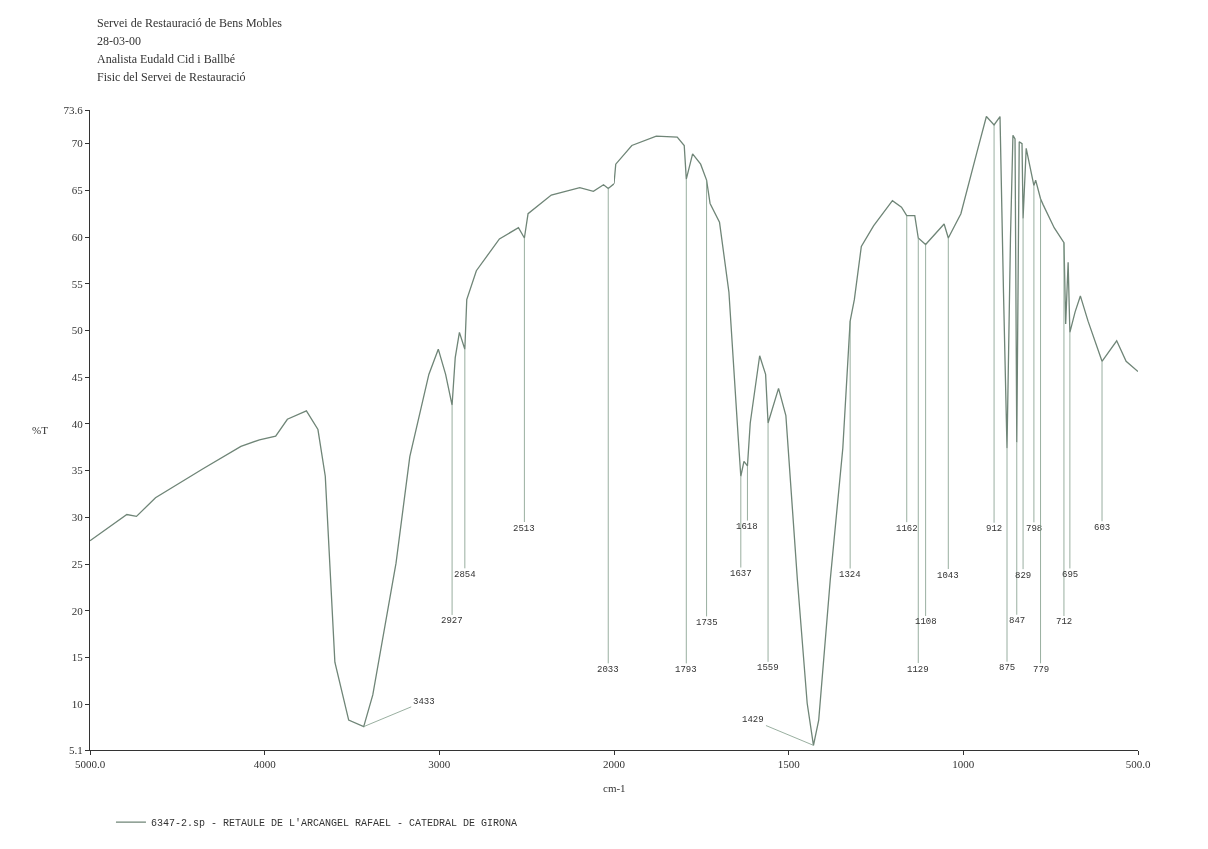  Describe the element at coordinates (77, 283) in the screenshot. I see `y-tick-label: 55` at that location.